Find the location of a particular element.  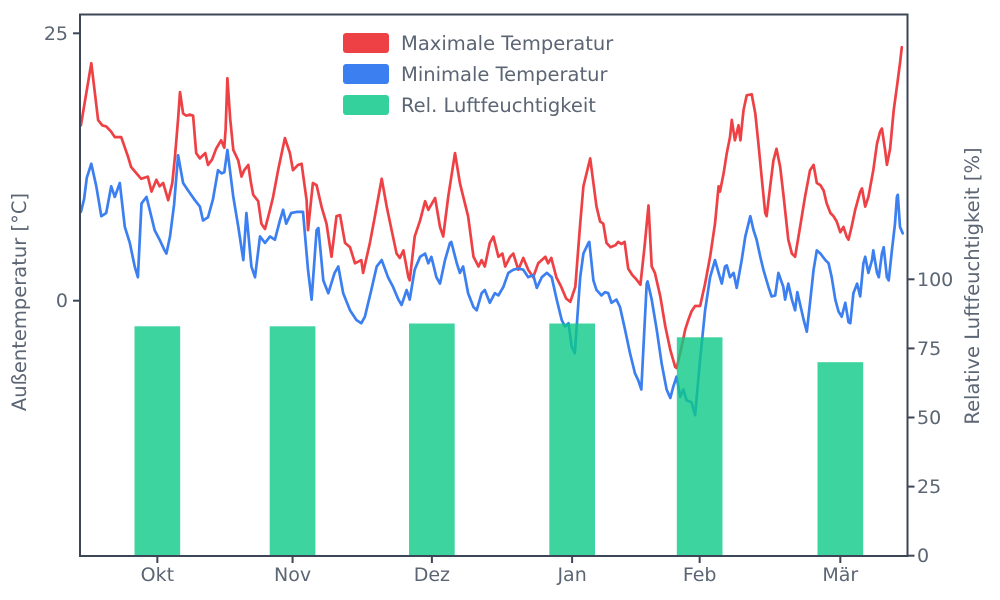

humidity-bar-dez is located at coordinates (432, 439).